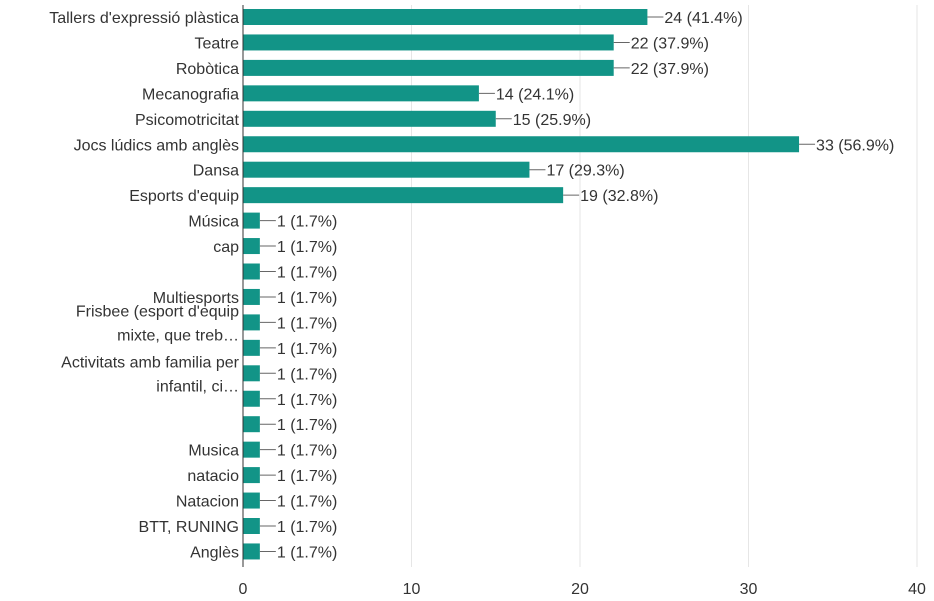 Image resolution: width=934 pixels, height=601 pixels. I want to click on data-label-7: 19 (32.8%), so click(619, 196).